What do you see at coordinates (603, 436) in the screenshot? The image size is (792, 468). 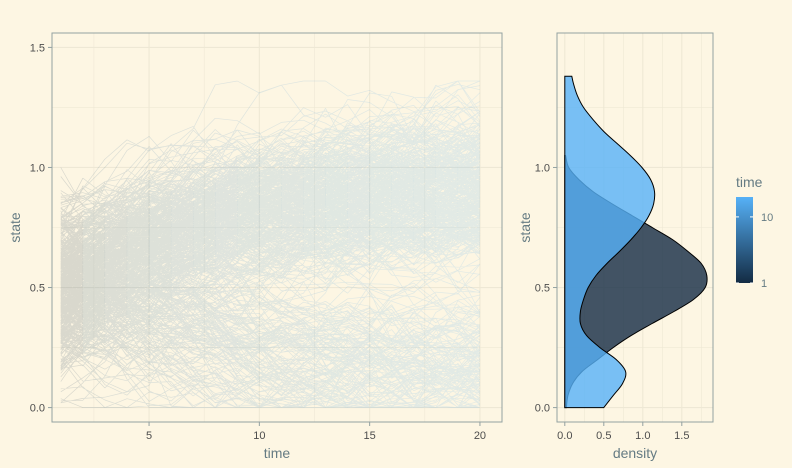 I see `x-tick-label: 0.5` at bounding box center [603, 436].